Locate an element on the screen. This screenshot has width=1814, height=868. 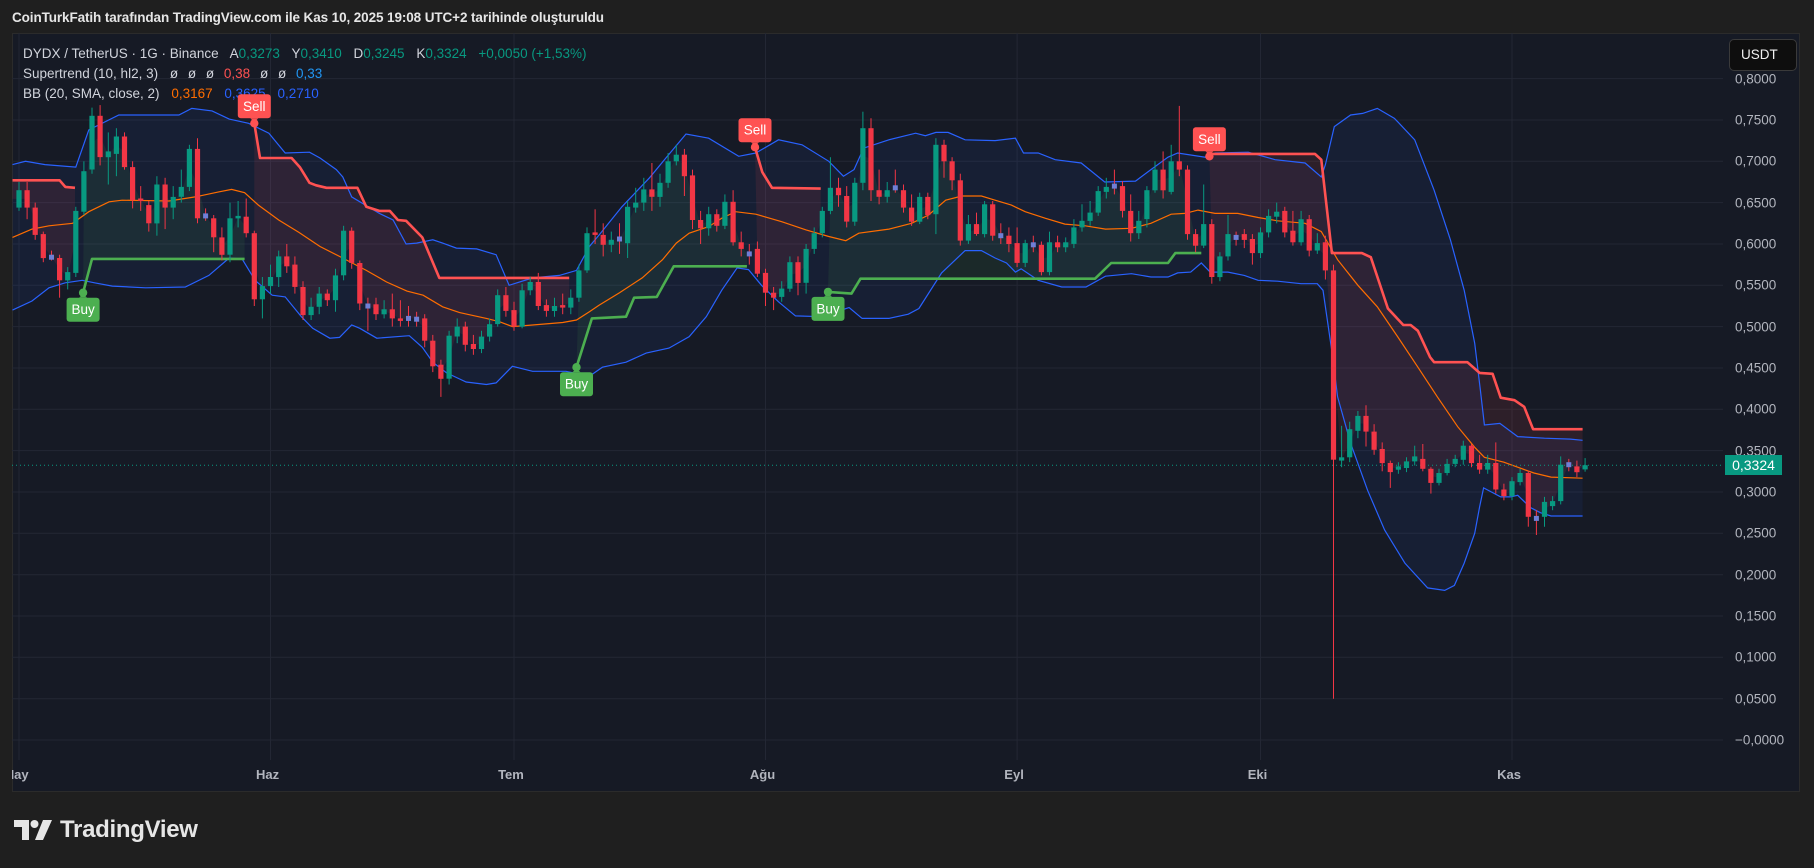
legend-close-label: K is located at coordinates (421, 53).